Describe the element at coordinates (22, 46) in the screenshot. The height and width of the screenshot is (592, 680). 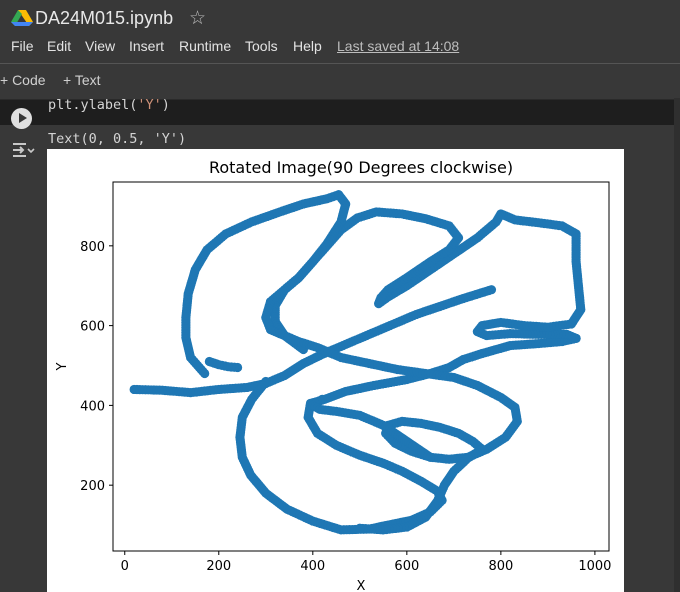
I see `menu-file: File` at that location.